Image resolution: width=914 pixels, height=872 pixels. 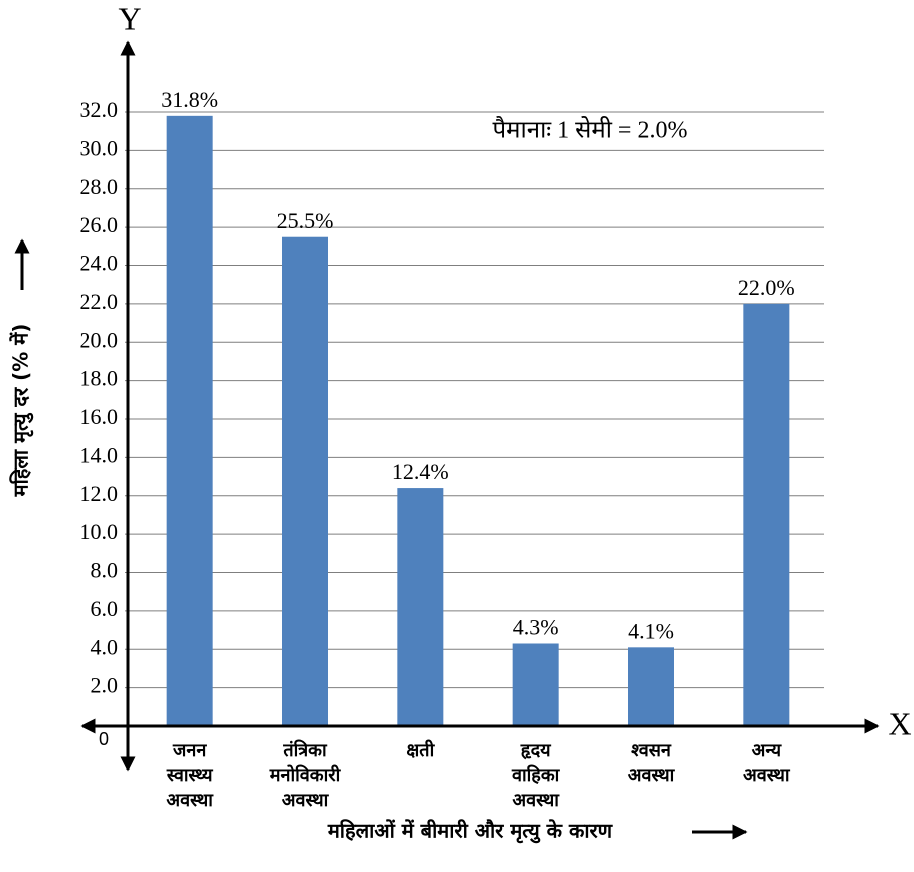 I want to click on x-tick-label: हृदय, so click(x=536, y=750).